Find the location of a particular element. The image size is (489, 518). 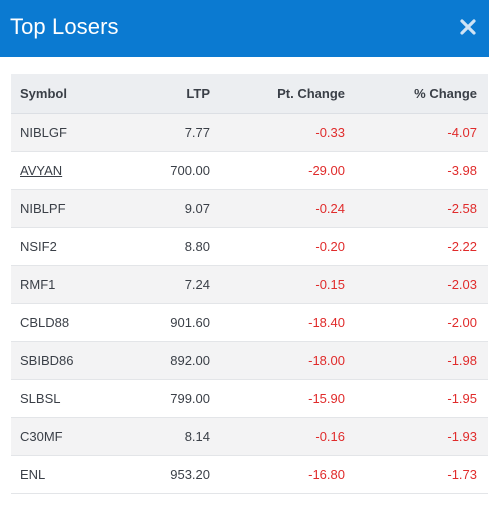

pct-change-cell: -1.93 is located at coordinates (462, 436).